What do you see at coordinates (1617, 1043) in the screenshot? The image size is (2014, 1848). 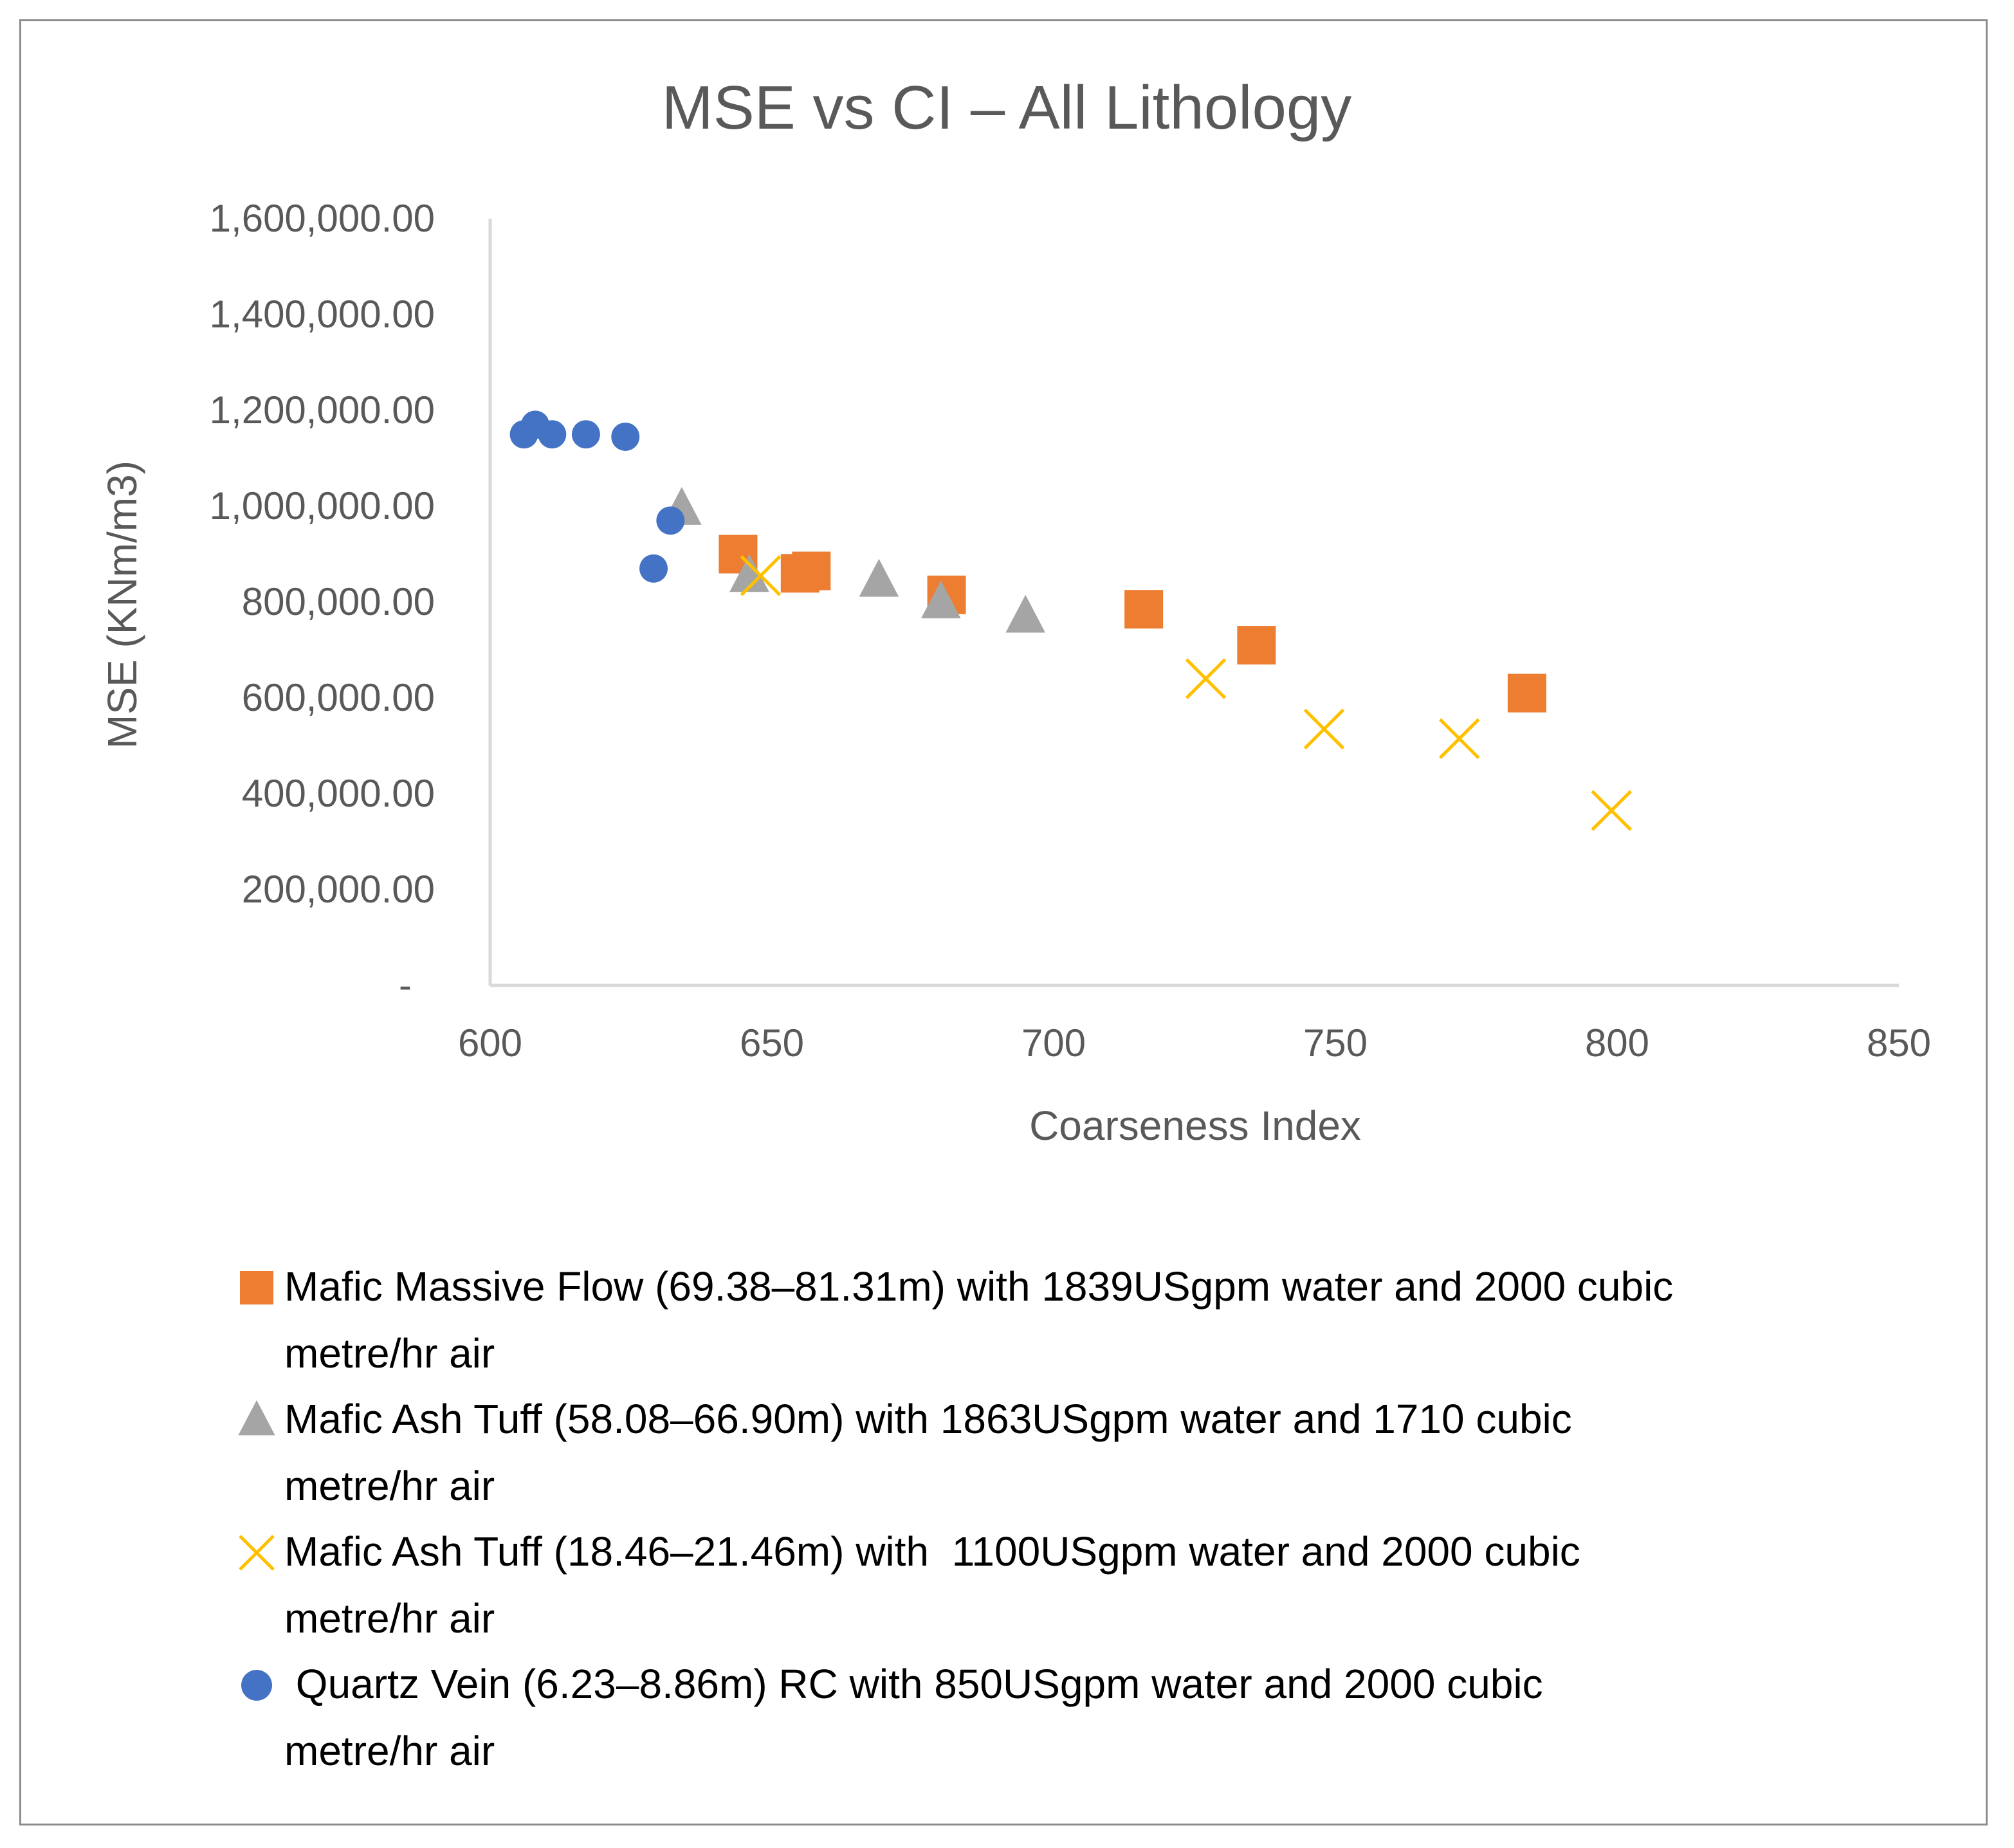 I see `x-tick-label: 800` at bounding box center [1617, 1043].